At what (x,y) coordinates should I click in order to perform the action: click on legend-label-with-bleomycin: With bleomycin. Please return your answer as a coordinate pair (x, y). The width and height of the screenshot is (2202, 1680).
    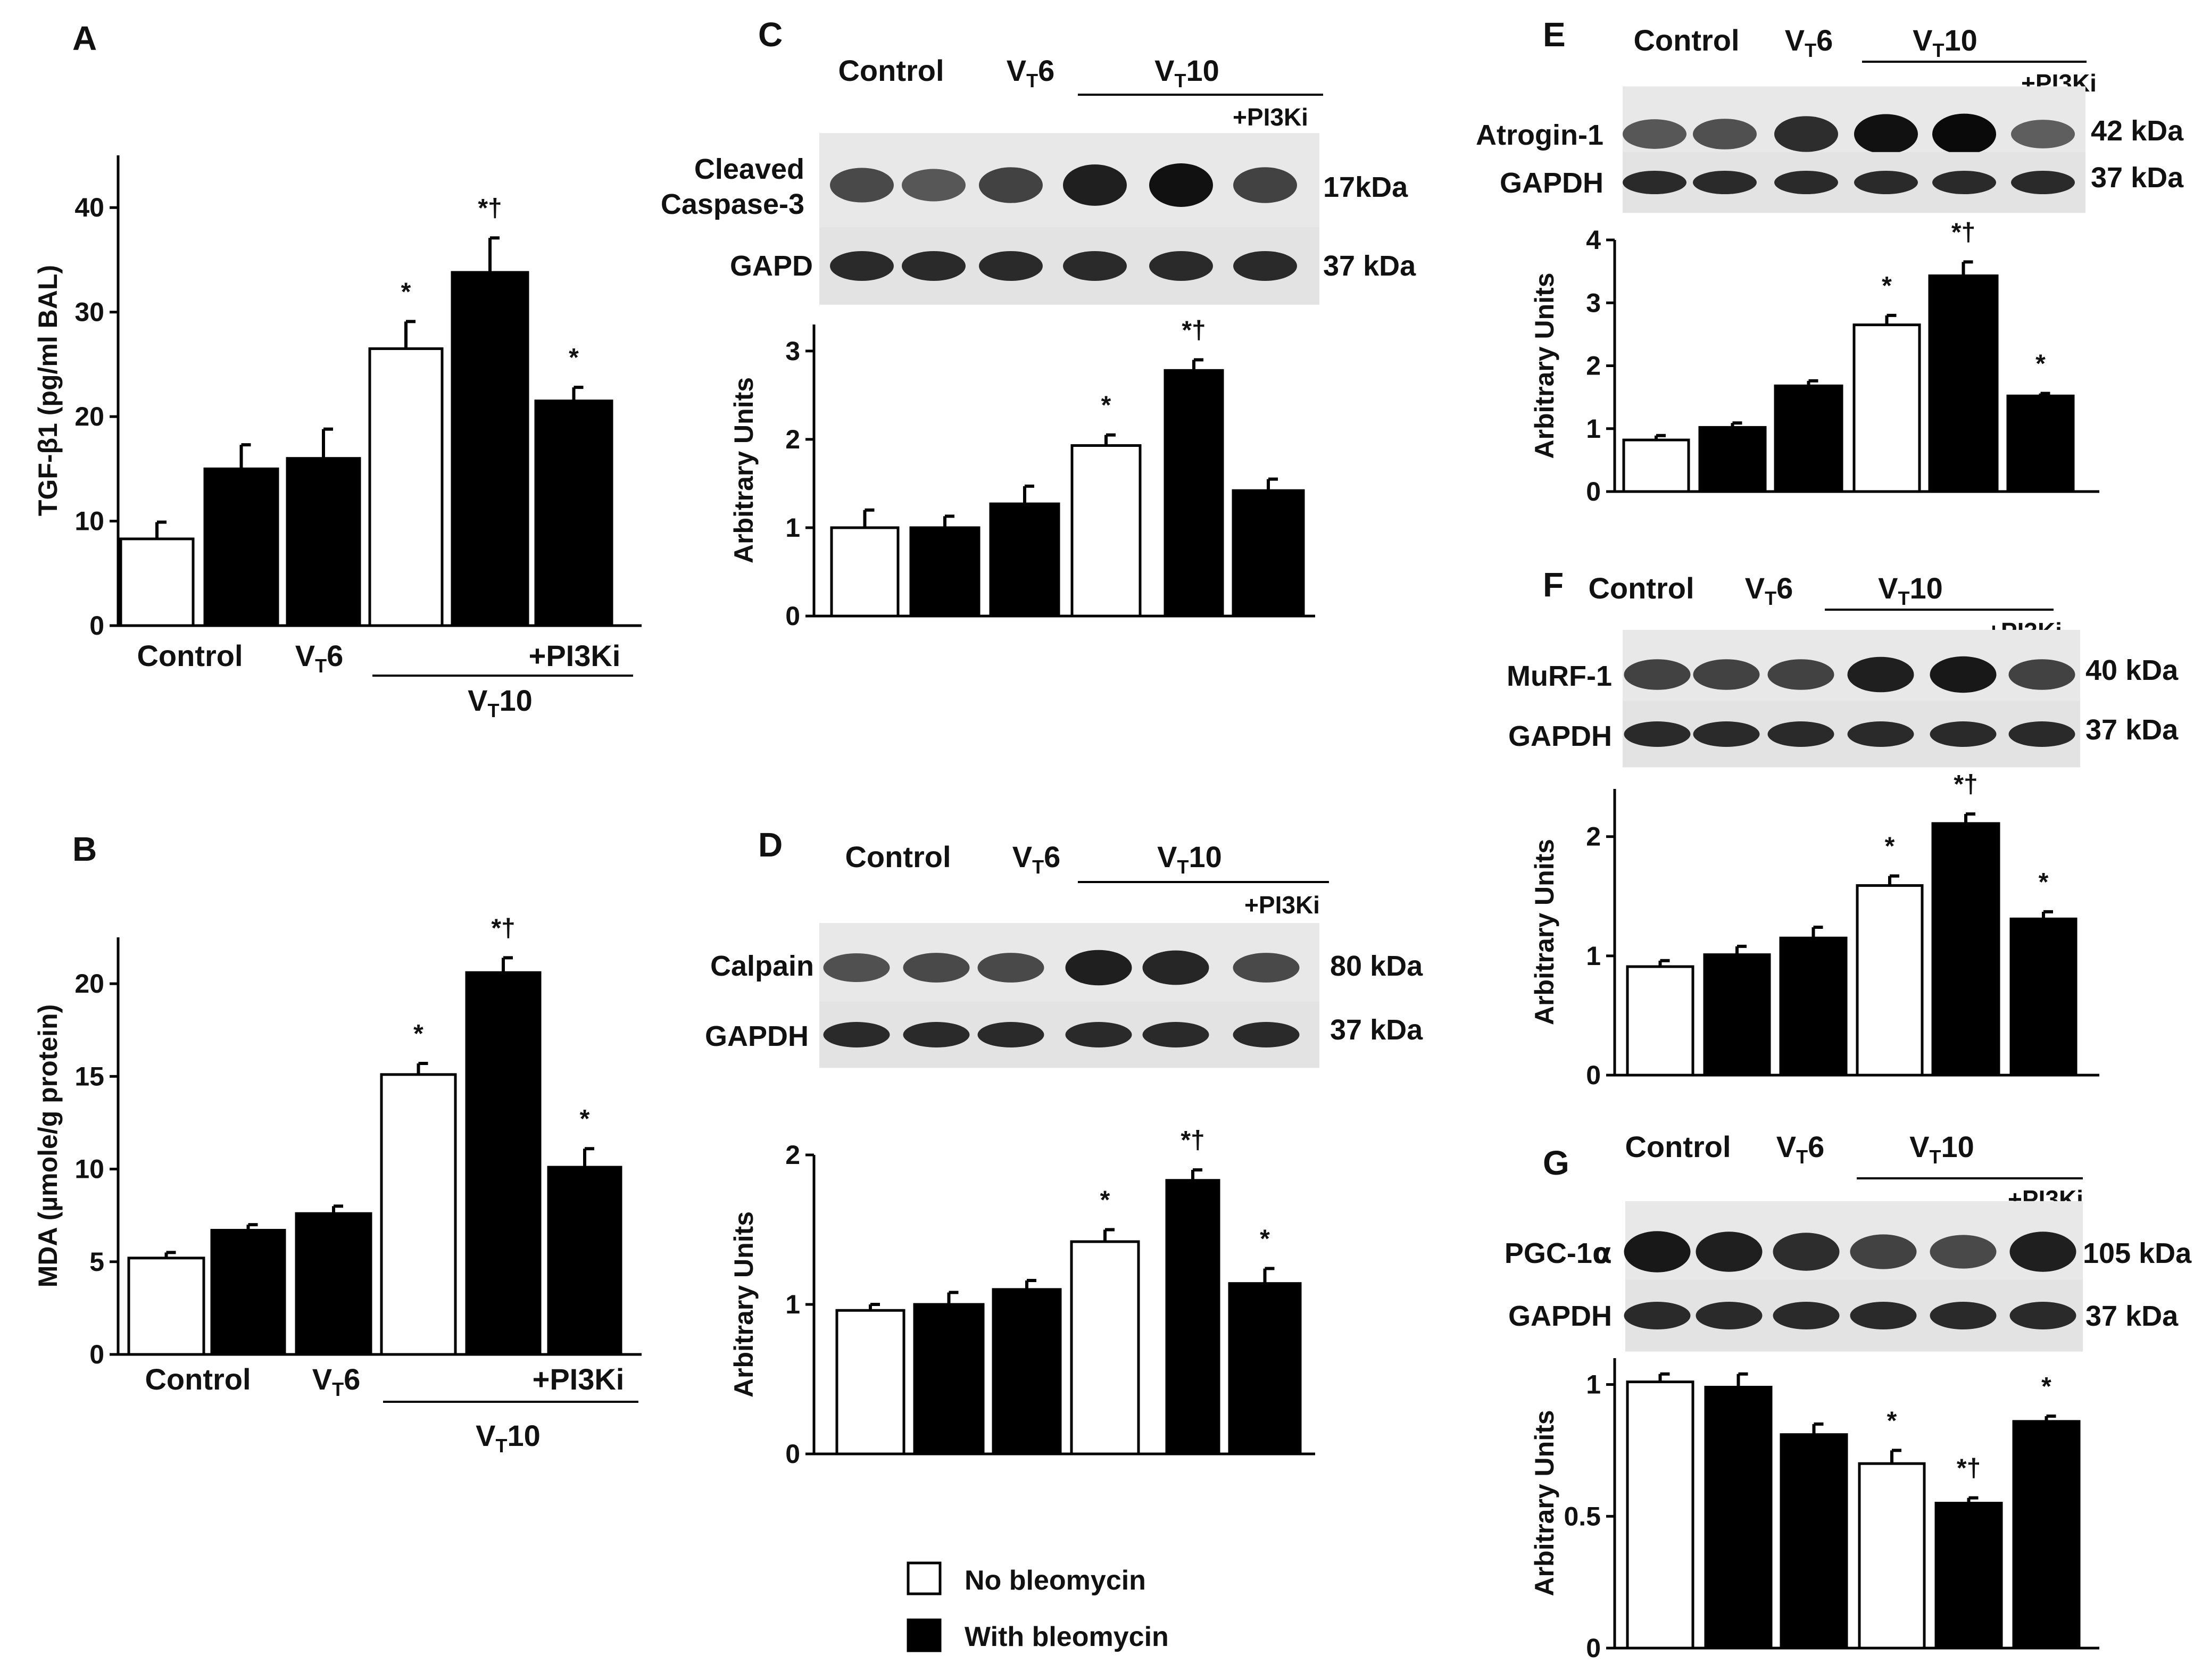
    Looking at the image, I should click on (1067, 1636).